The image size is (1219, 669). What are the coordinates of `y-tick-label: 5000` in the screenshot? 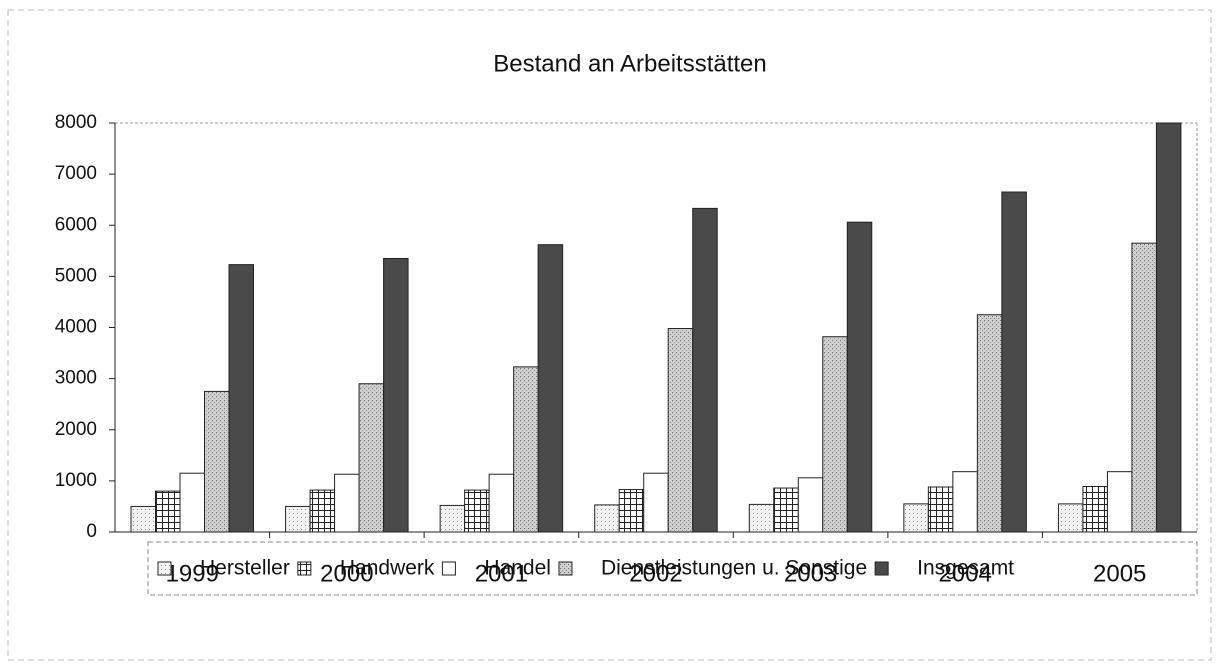 It's located at (76, 275).